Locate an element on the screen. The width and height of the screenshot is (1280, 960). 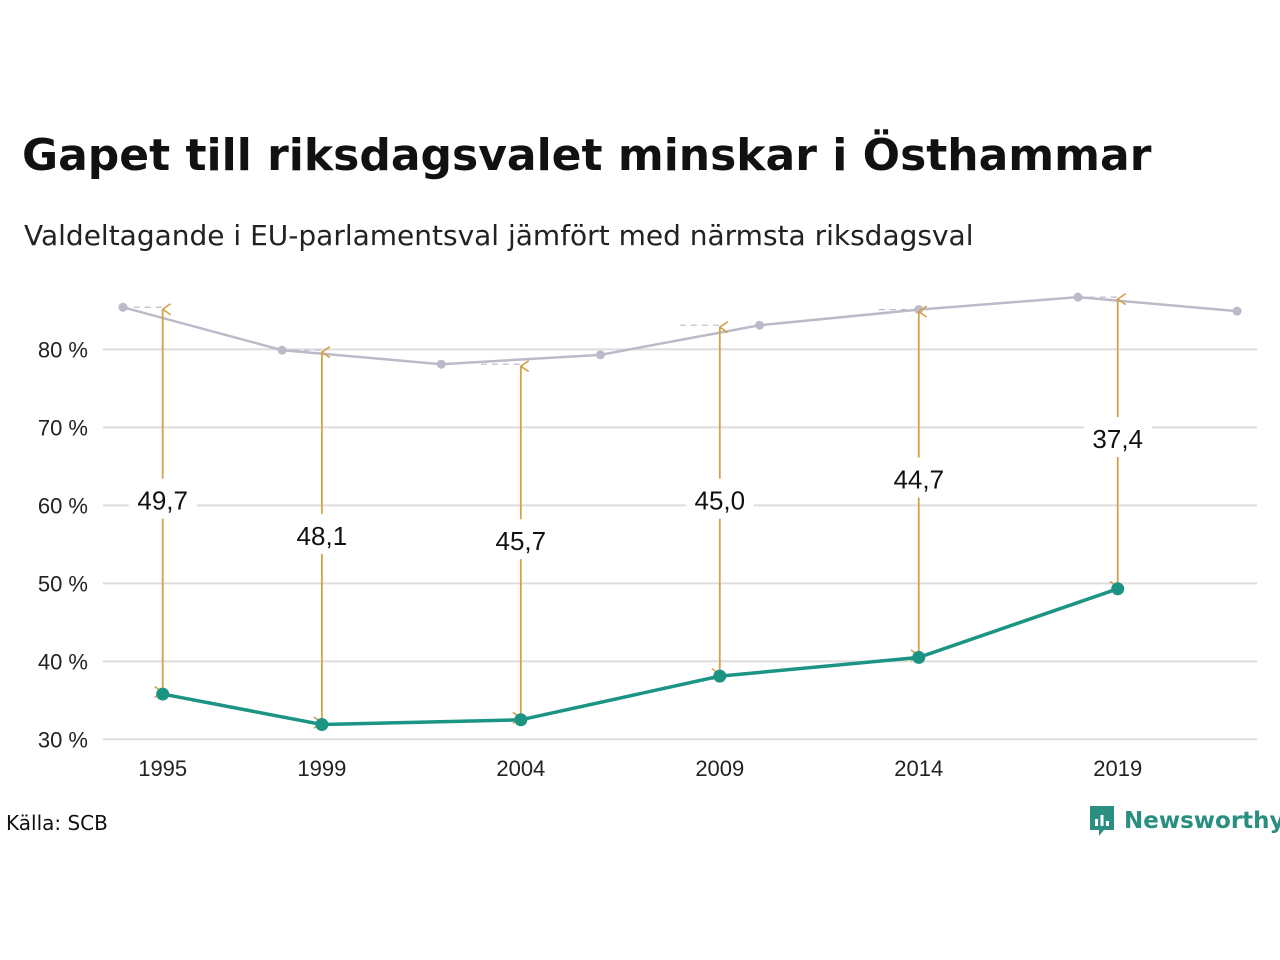
gap-label-2004: 45,7 is located at coordinates (521, 541).